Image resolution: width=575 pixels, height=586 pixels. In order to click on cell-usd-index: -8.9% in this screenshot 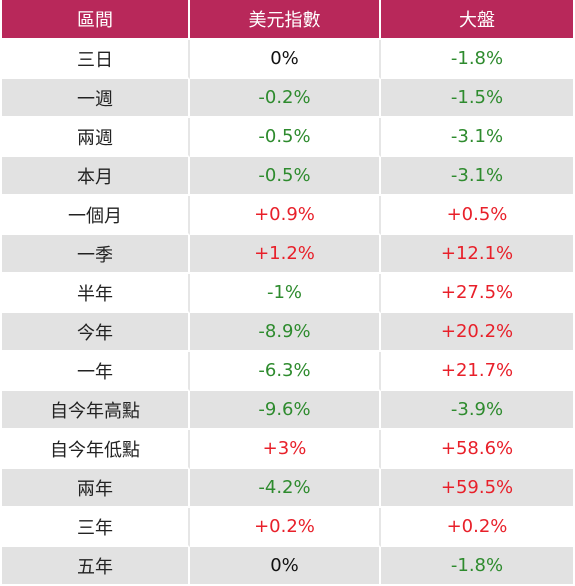, I will do `click(285, 332)`.